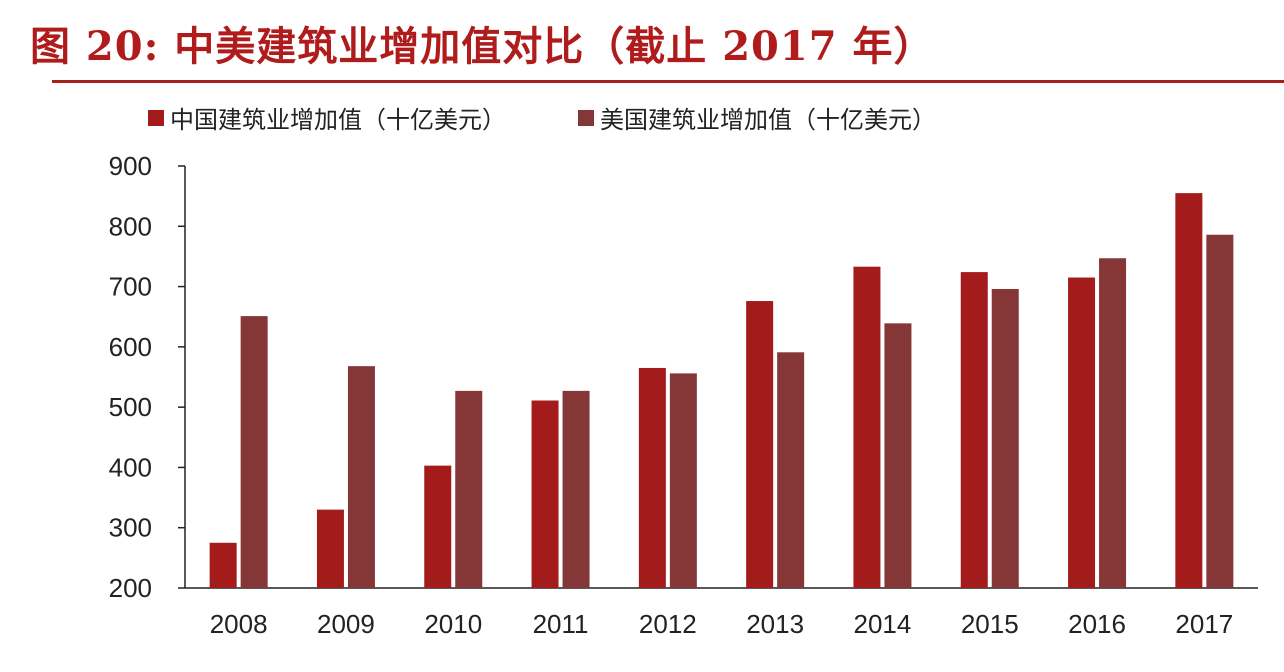 The height and width of the screenshot is (672, 1284). What do you see at coordinates (130, 166) in the screenshot?
I see `y-tick-label: 900` at bounding box center [130, 166].